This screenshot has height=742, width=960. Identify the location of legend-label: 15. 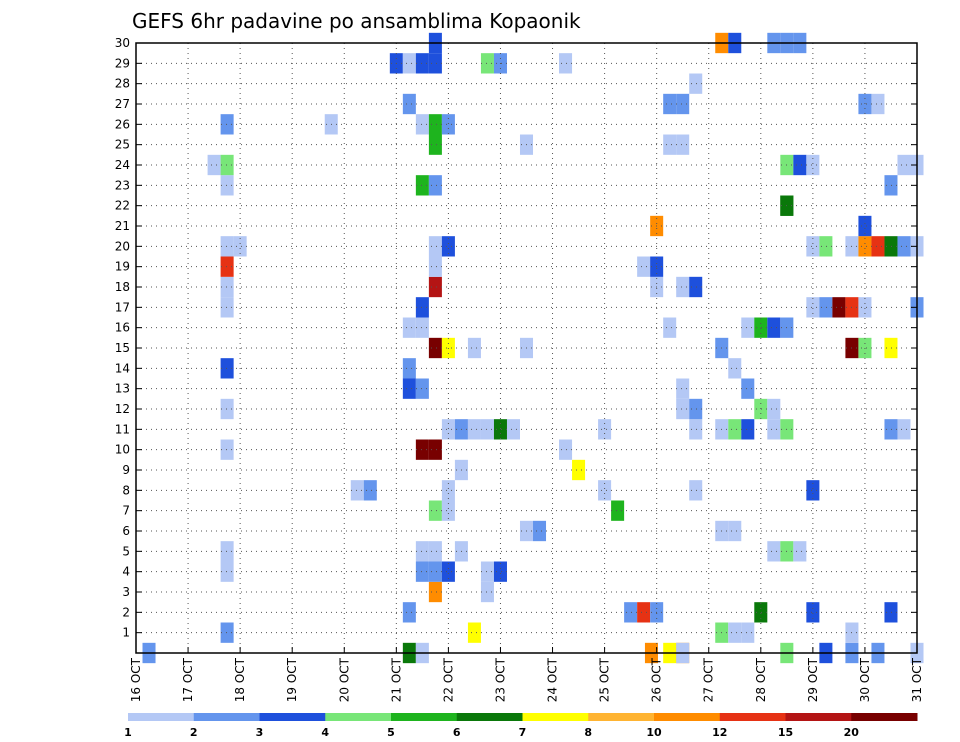
(785, 732).